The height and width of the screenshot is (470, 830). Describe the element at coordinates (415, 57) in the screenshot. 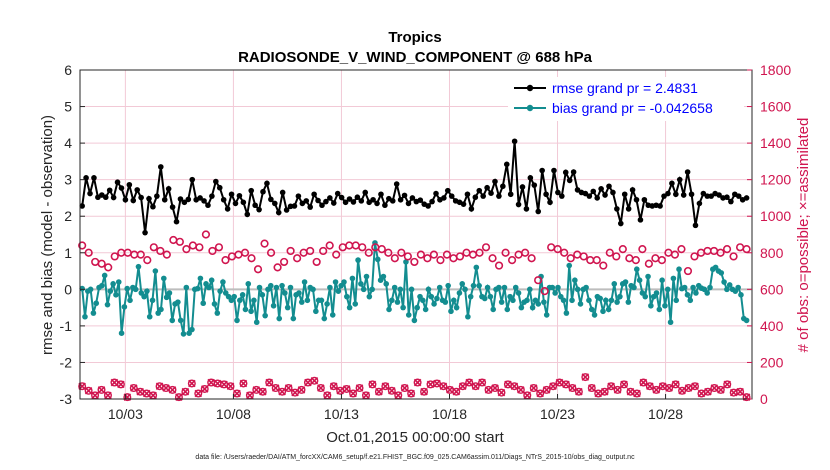

I see `chart-subtitle: RADIOSONDE_V_WIND_COMPONENT @ 688 hPa` at that location.